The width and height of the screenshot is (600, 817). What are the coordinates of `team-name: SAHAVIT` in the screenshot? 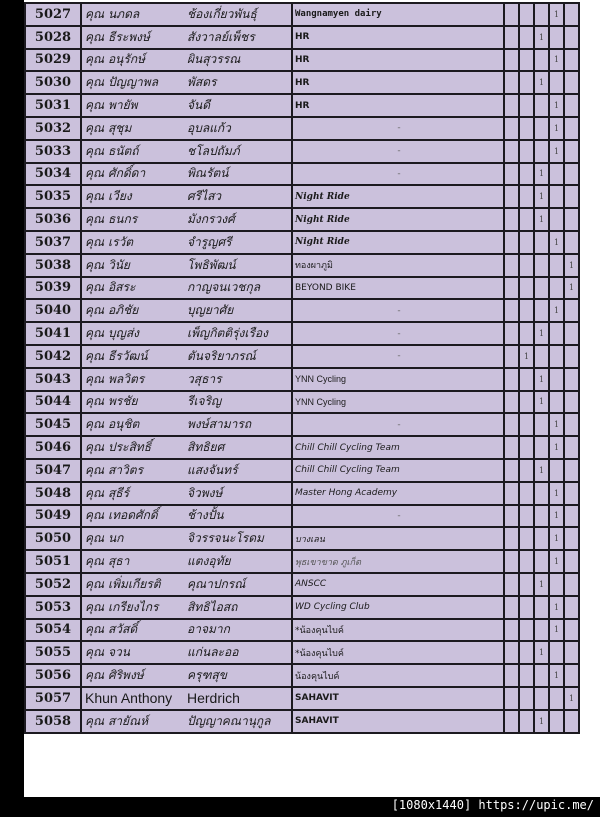 It's located at (398, 698).